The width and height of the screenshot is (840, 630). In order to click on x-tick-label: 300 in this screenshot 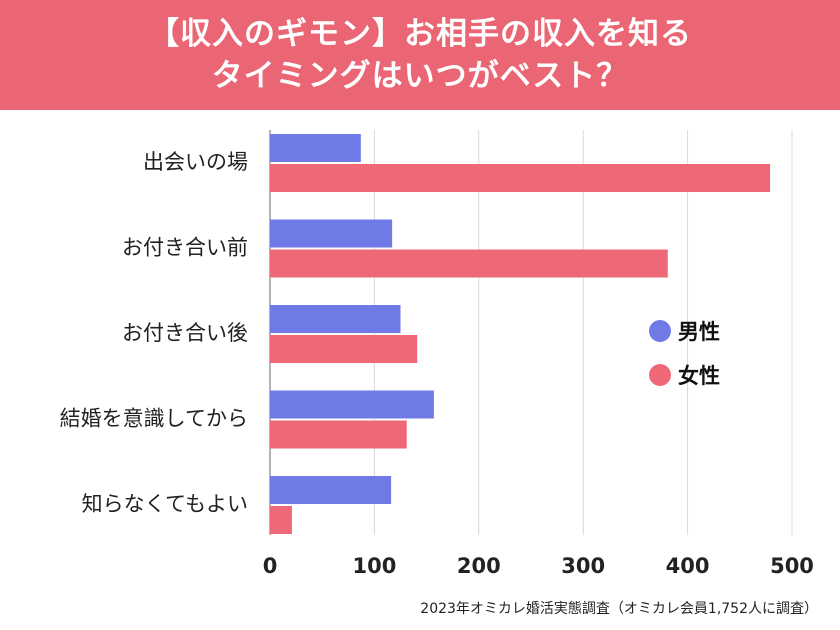, I will do `click(583, 566)`.